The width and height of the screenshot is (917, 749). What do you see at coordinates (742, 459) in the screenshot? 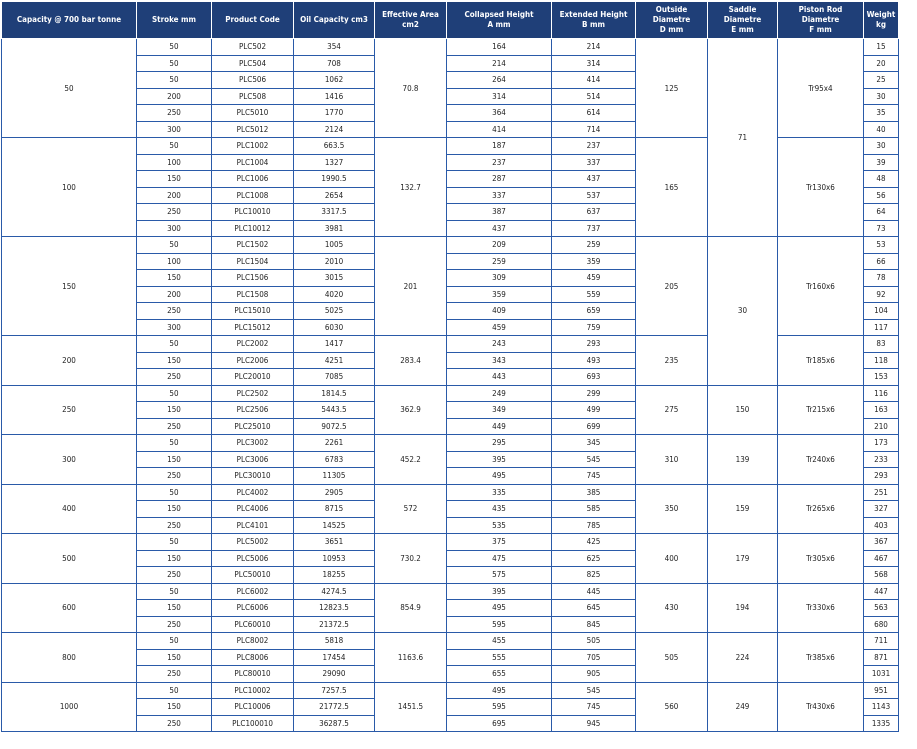
I see `saddle-diametre-cell: 139` at bounding box center [742, 459].